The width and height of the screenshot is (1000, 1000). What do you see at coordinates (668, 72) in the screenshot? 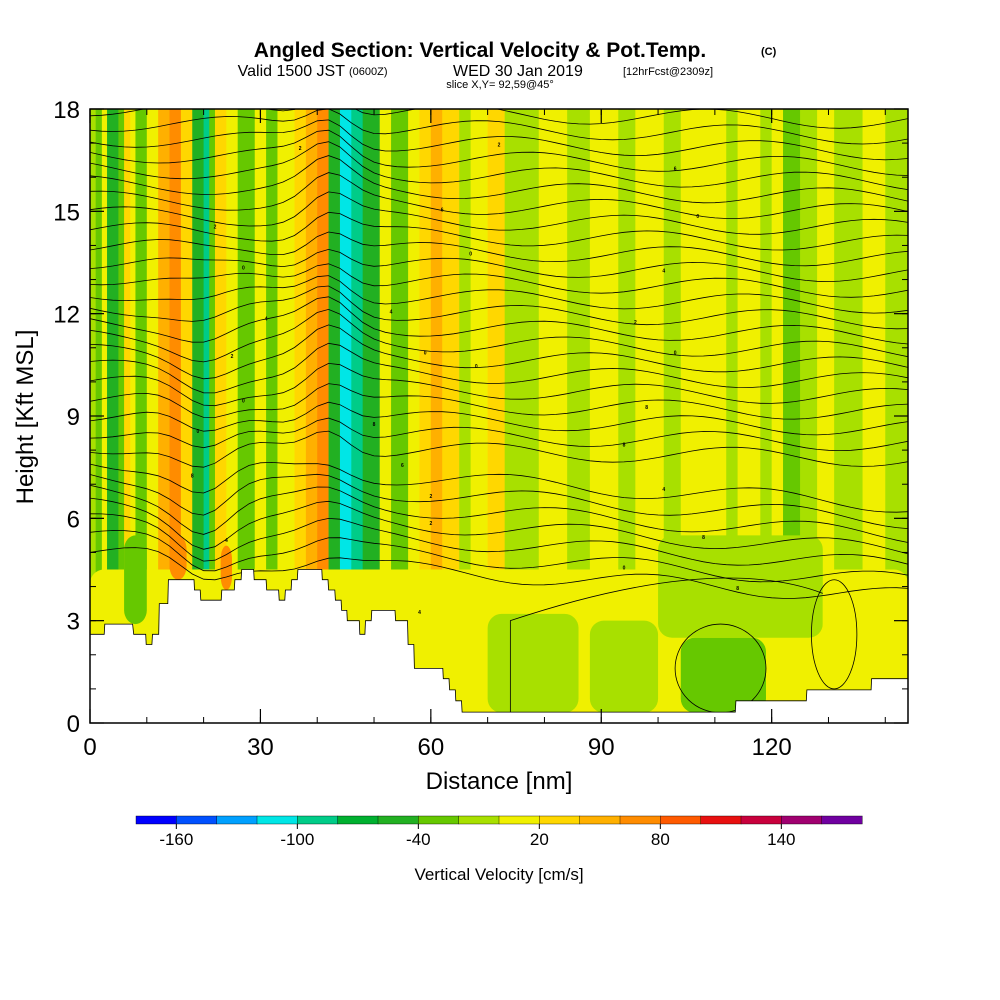
I see `forecast-text: [12hrFcst@2309z]` at bounding box center [668, 72].